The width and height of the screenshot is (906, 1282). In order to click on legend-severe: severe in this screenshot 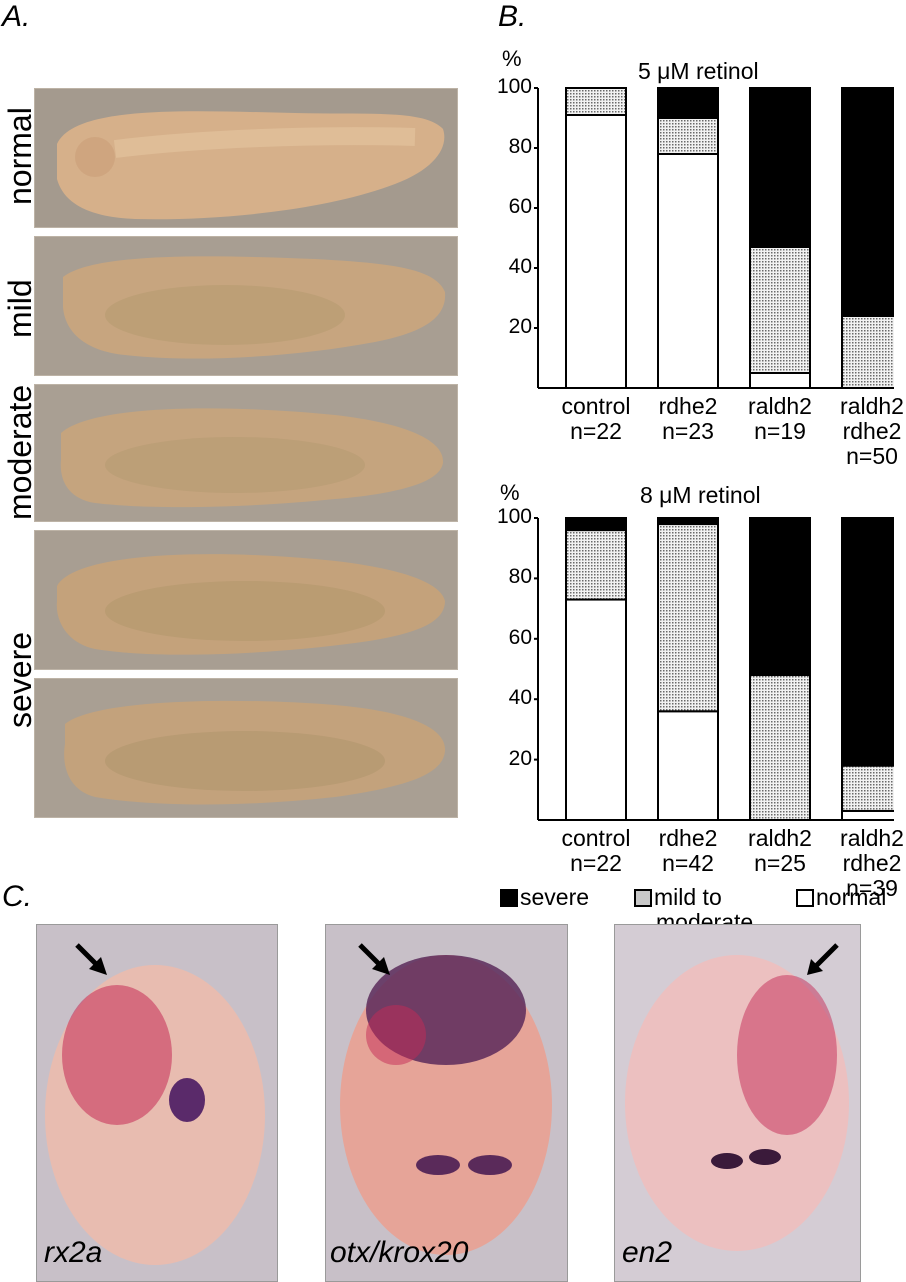, I will do `click(544, 897)`.